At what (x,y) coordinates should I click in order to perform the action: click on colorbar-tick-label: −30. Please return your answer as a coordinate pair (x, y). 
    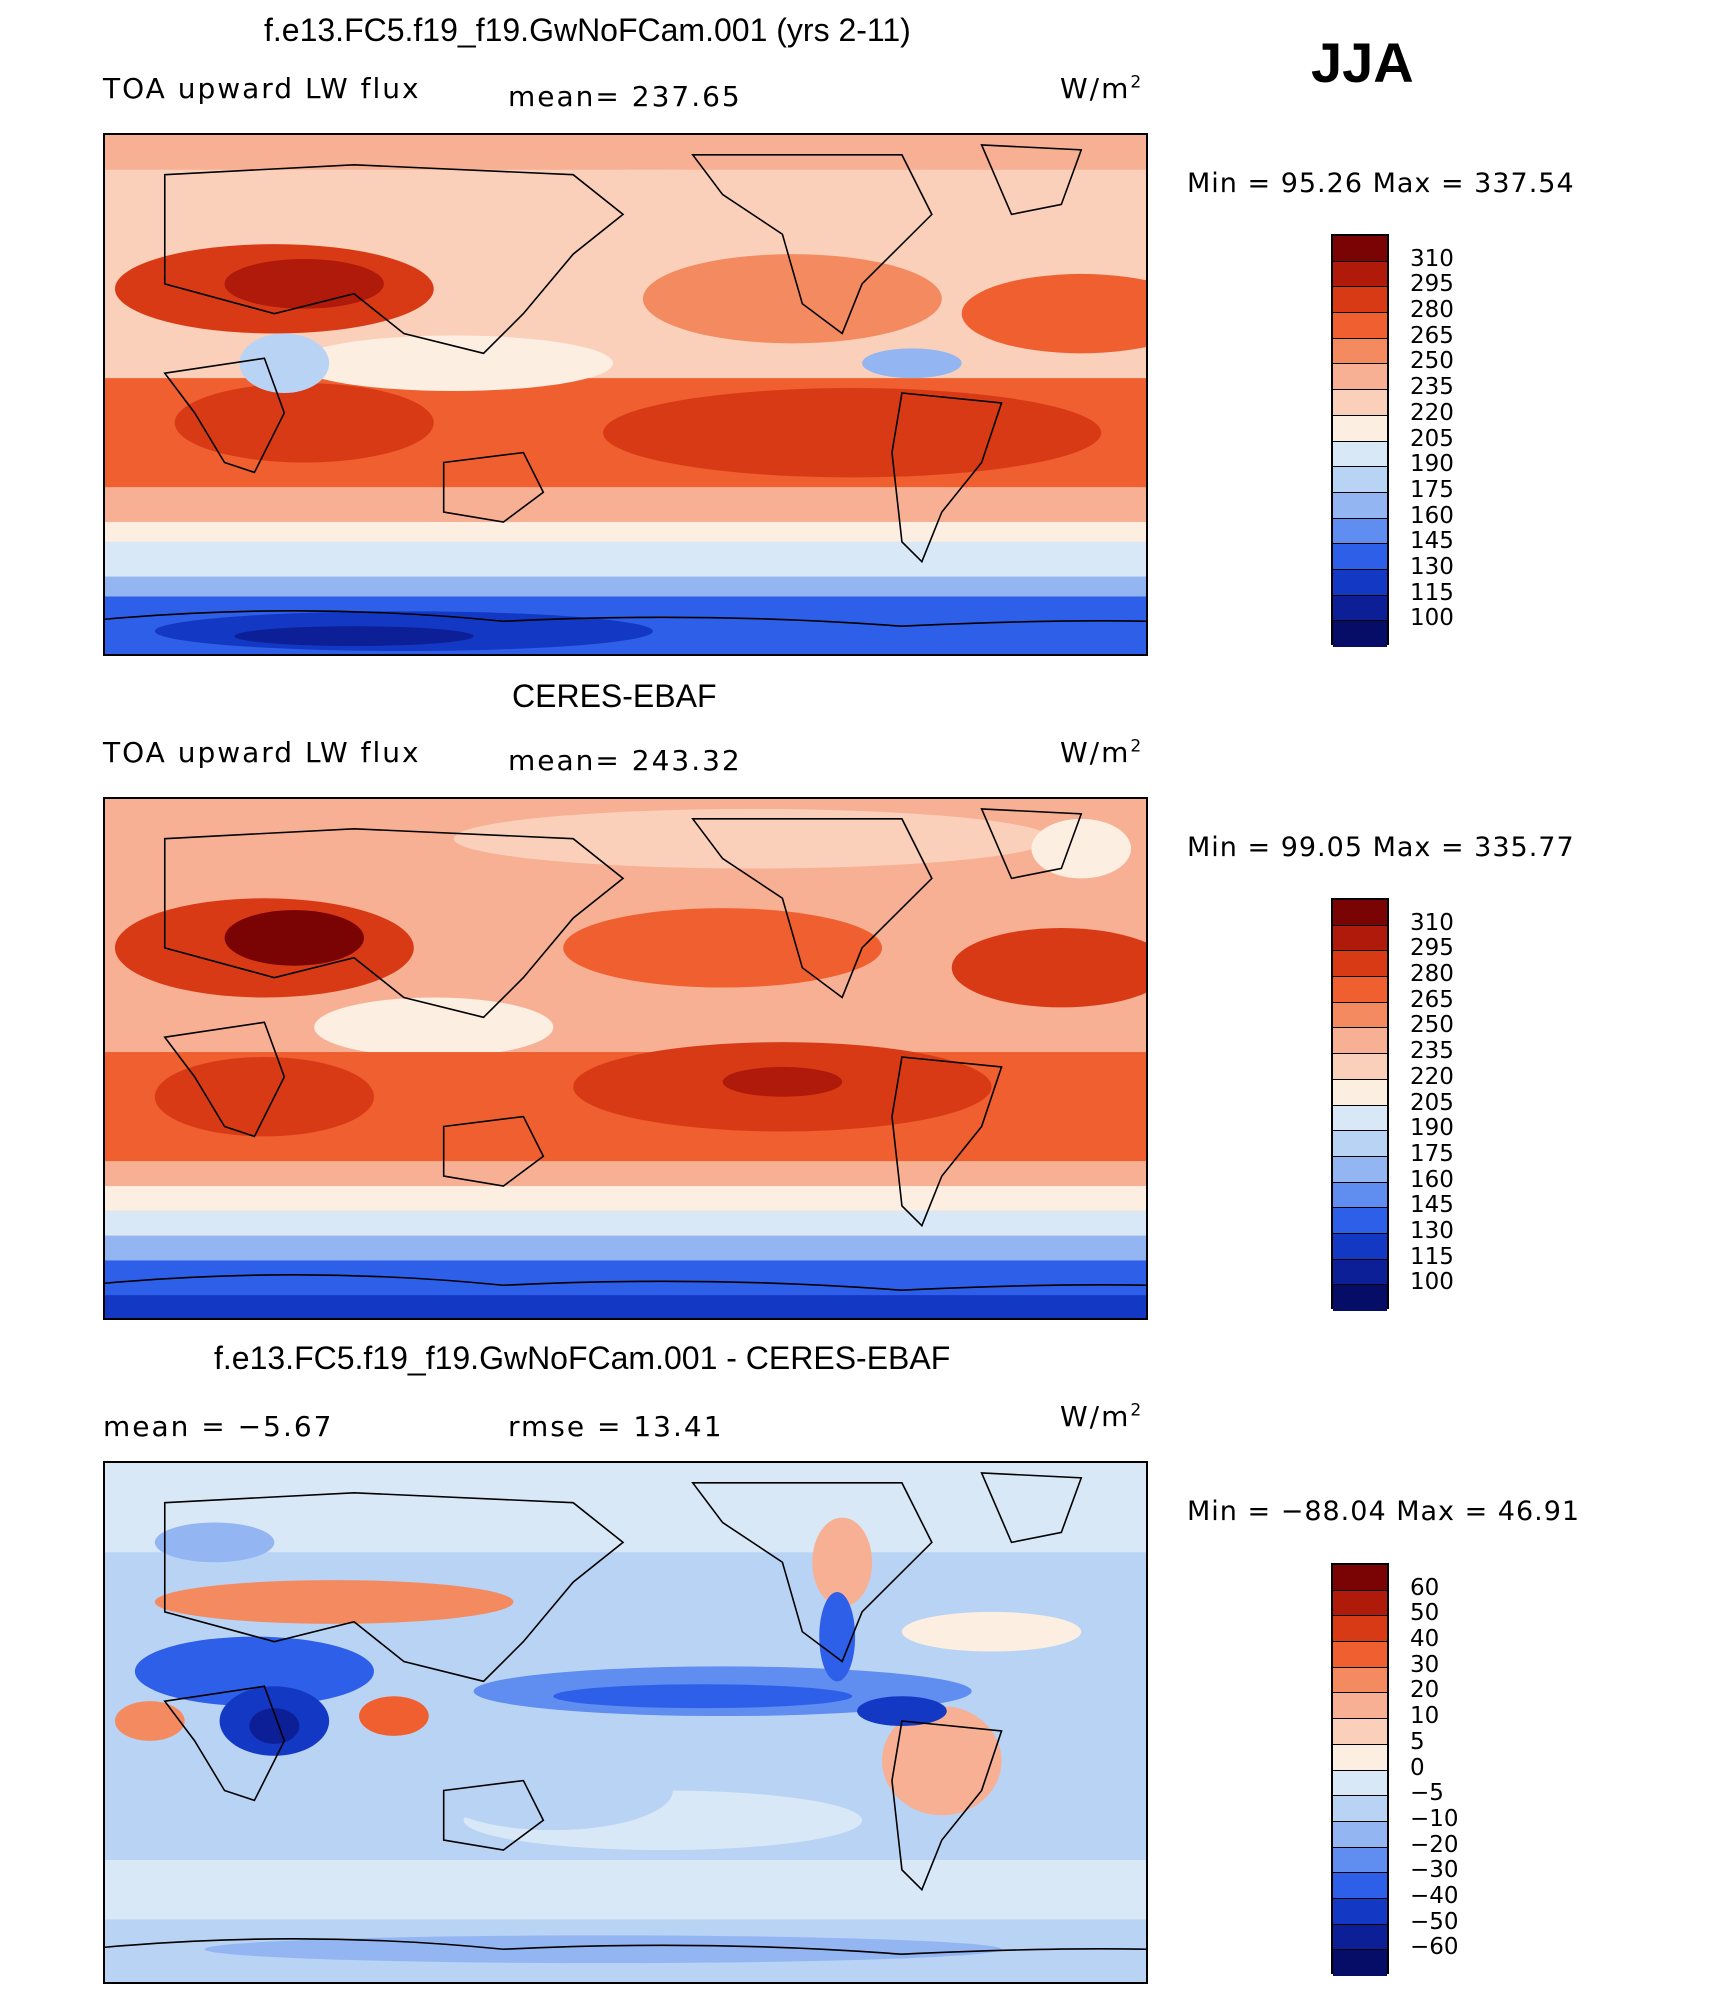
    Looking at the image, I should click on (1434, 1870).